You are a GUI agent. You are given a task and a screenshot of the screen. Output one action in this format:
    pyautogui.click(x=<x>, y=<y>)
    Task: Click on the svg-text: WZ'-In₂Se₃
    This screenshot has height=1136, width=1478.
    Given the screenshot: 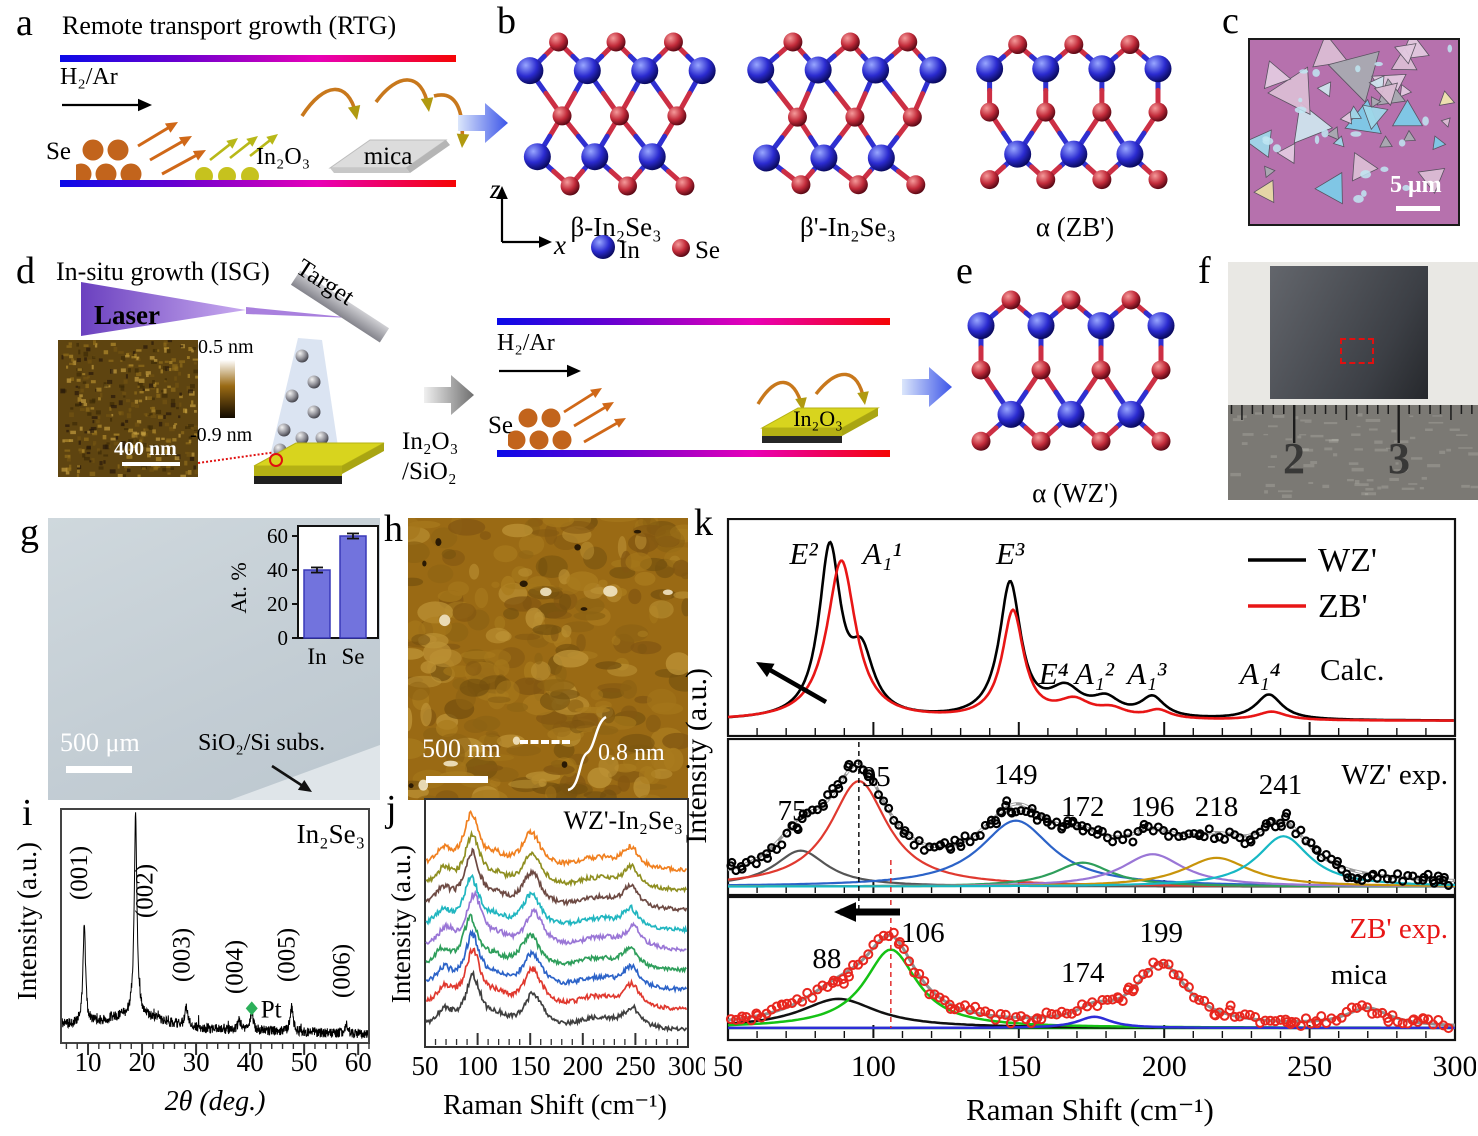 What is the action you would take?
    pyautogui.click(x=623, y=820)
    